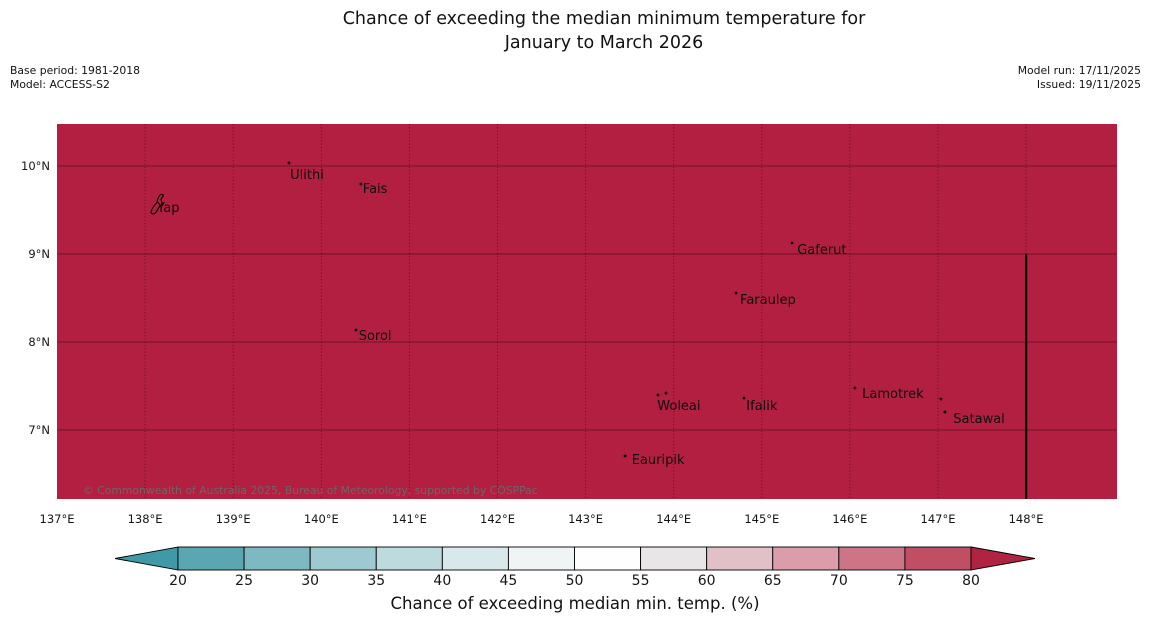 The width and height of the screenshot is (1150, 644). I want to click on model-run-text: Model run: 17/11/2025, so click(1079, 70).